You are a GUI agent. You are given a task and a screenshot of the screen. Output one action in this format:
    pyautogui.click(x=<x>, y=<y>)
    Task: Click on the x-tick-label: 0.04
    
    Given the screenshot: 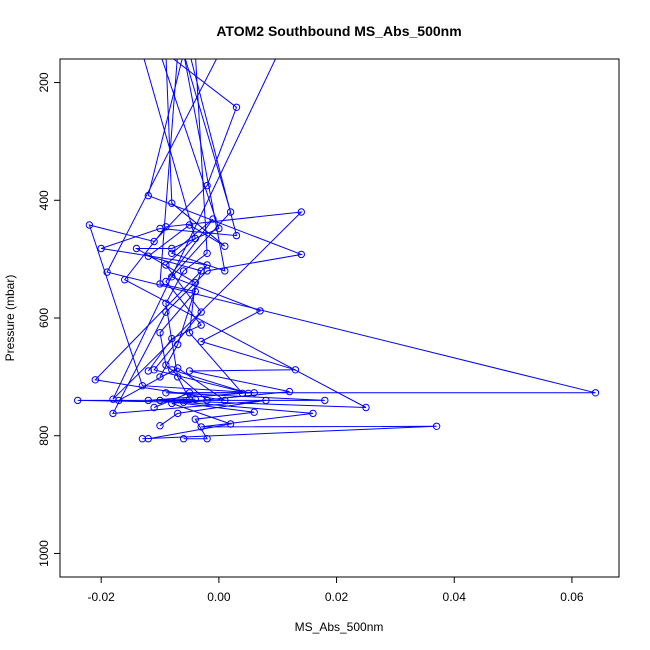 What is the action you would take?
    pyautogui.click(x=455, y=597)
    